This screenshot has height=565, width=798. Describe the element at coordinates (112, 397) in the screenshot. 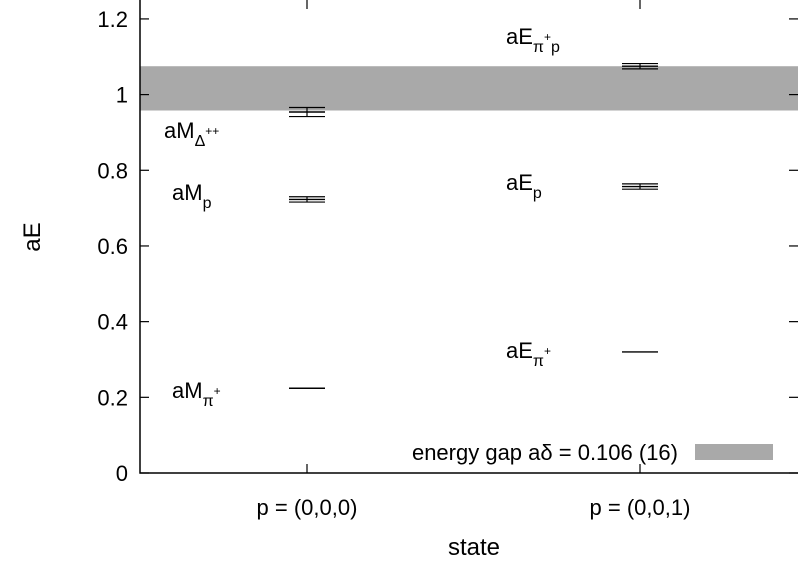

I see `y-tick-label: 0.2` at that location.